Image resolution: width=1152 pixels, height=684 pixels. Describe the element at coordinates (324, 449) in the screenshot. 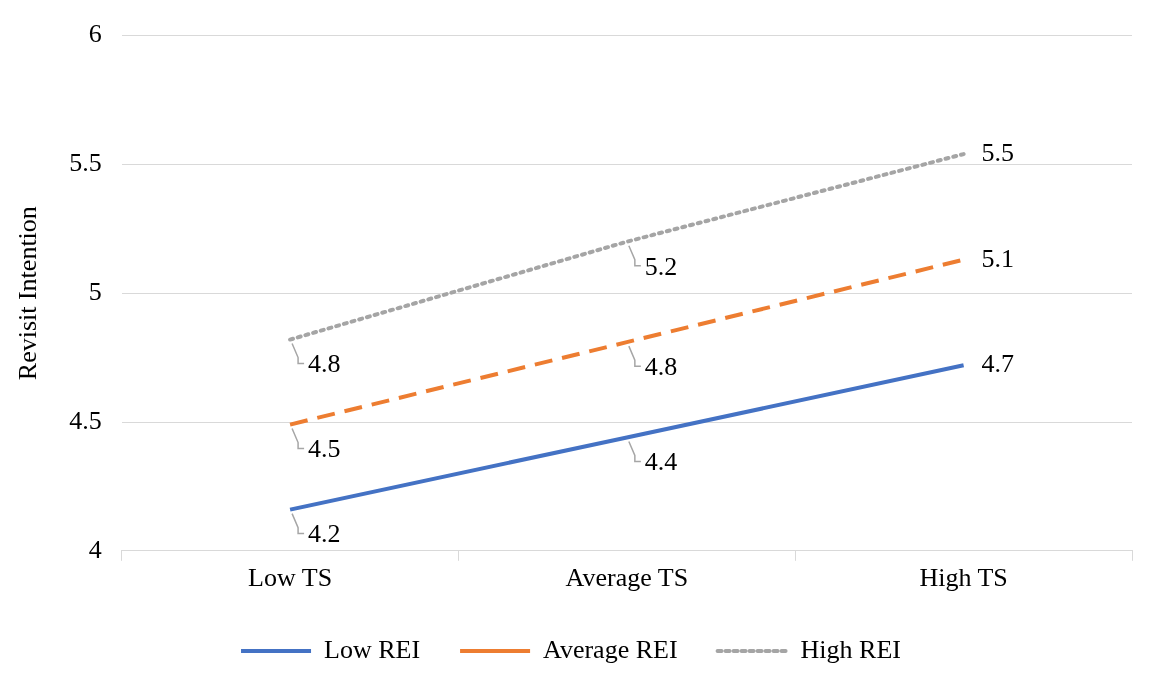

I see `data-label: 4.5` at that location.